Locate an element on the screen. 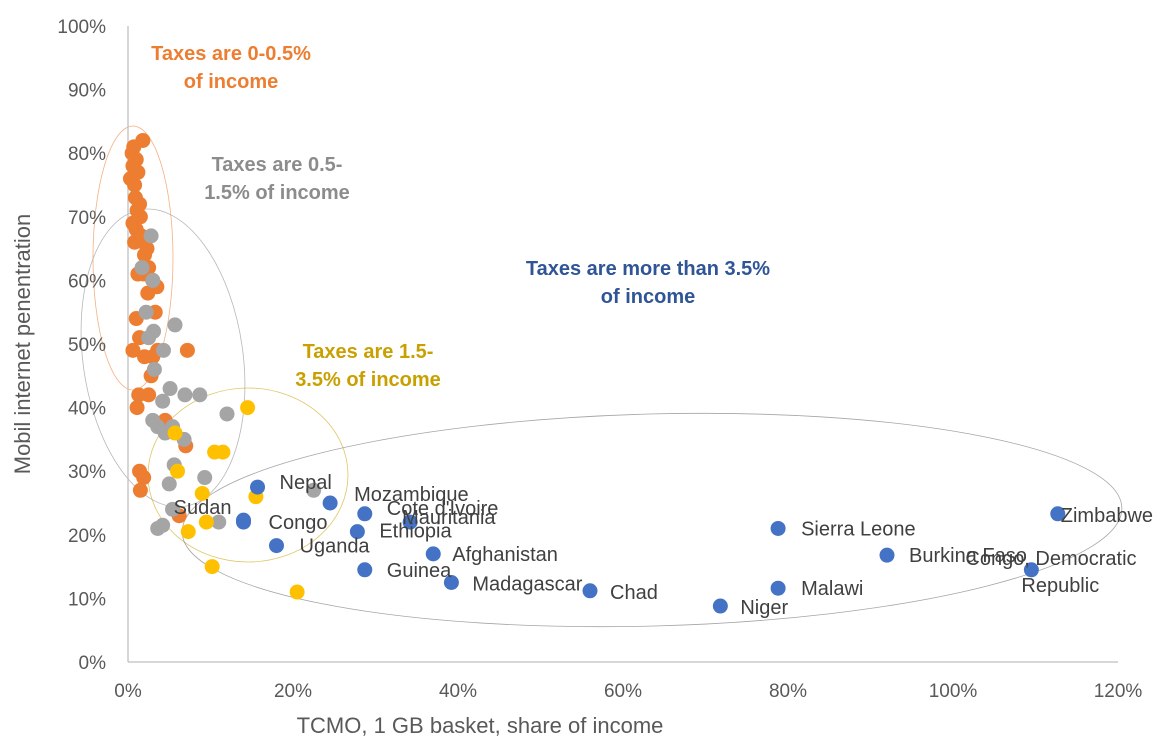 The width and height of the screenshot is (1173, 740). x-tick-label: 60% is located at coordinates (623, 691).